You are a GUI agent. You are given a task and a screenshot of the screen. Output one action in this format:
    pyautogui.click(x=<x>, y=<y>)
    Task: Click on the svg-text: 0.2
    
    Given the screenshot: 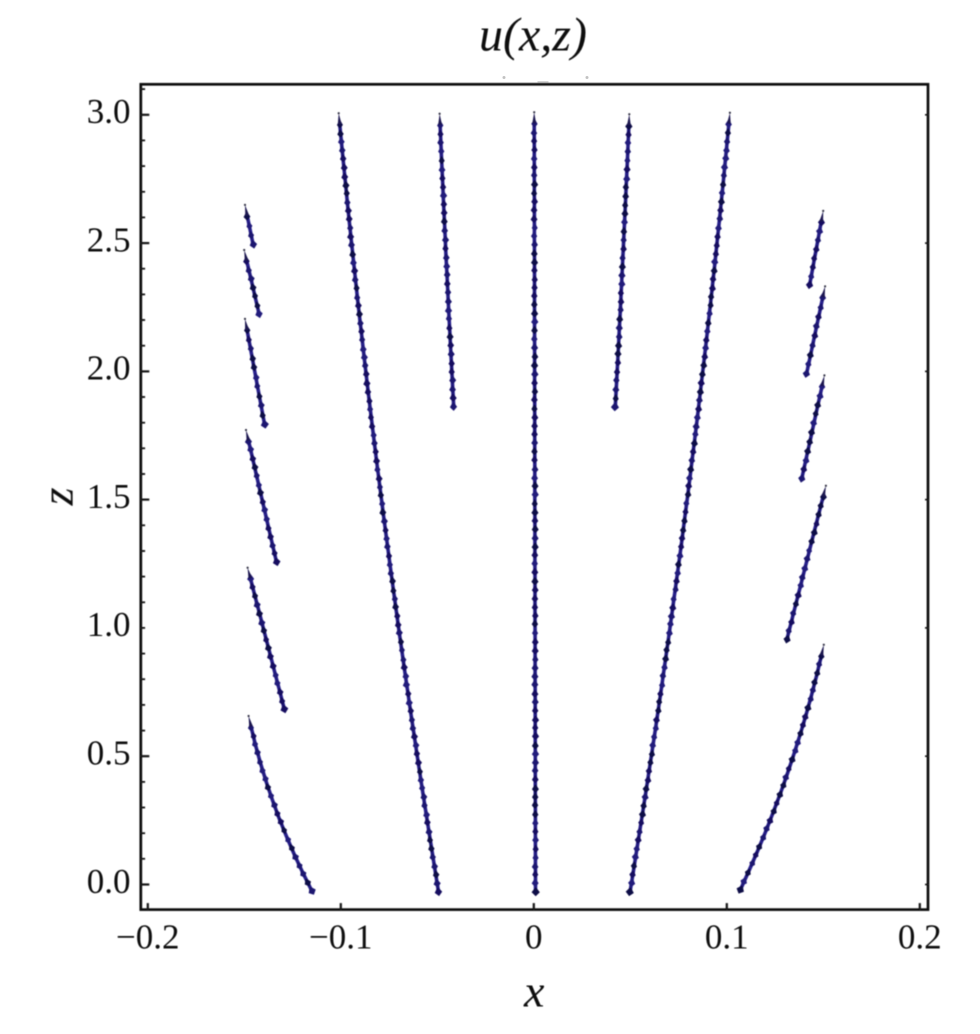 What is the action you would take?
    pyautogui.click(x=920, y=937)
    